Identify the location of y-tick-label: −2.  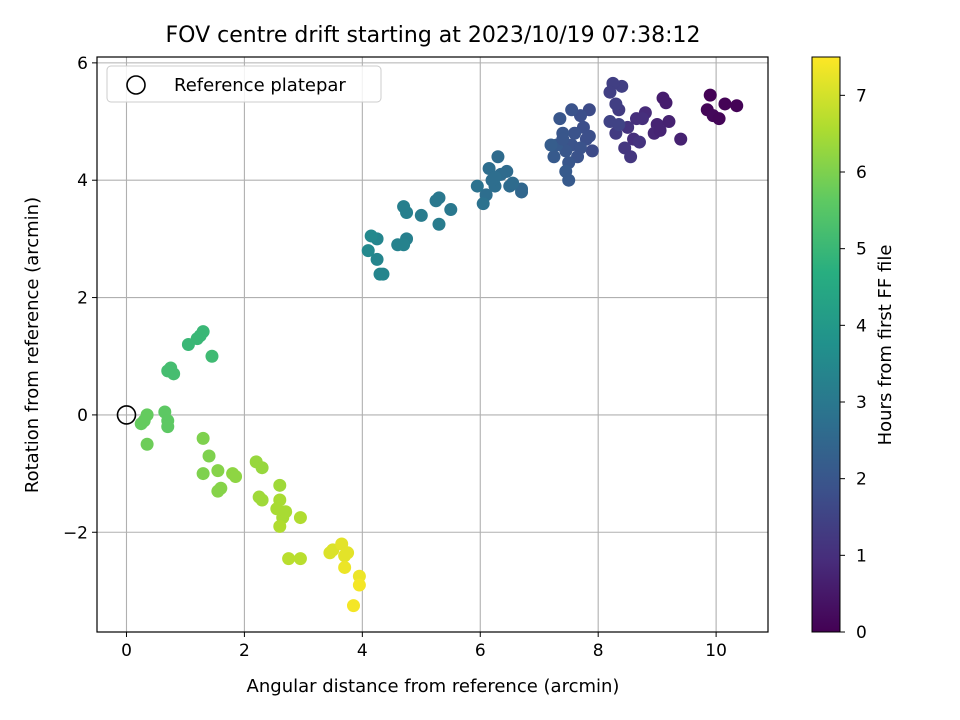
(75, 533).